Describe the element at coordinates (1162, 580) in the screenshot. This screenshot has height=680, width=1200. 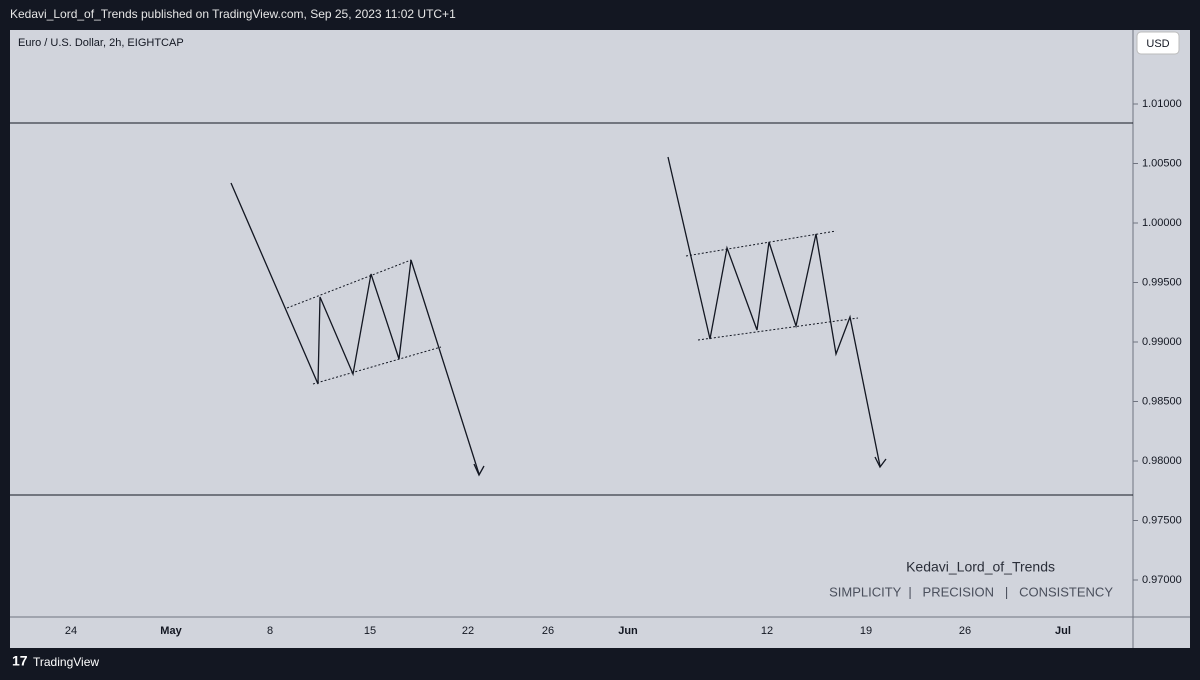
I see `y-tick-label: 0.97000` at that location.